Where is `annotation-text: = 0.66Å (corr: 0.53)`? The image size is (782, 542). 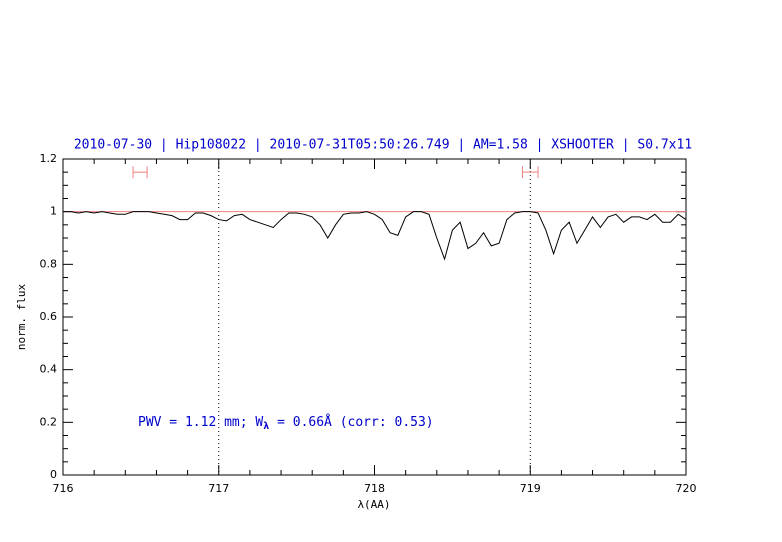
annotation-text: = 0.66Å (corr: 0.53) is located at coordinates (351, 422).